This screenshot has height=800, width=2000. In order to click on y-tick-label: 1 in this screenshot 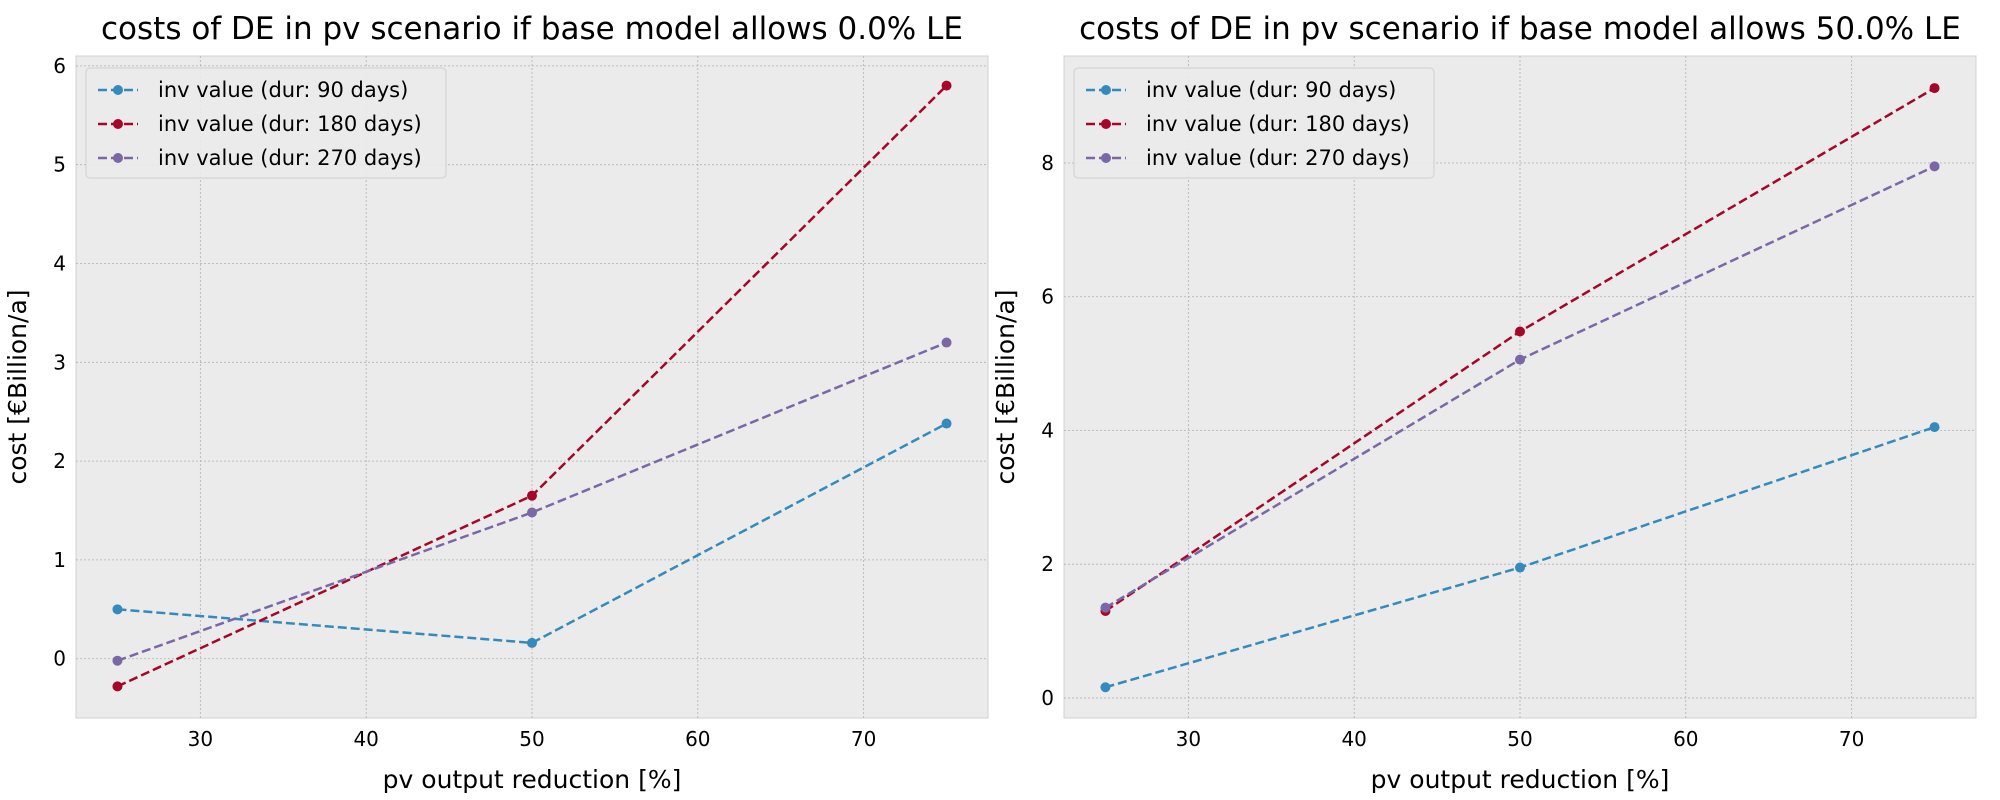, I will do `click(59, 560)`.